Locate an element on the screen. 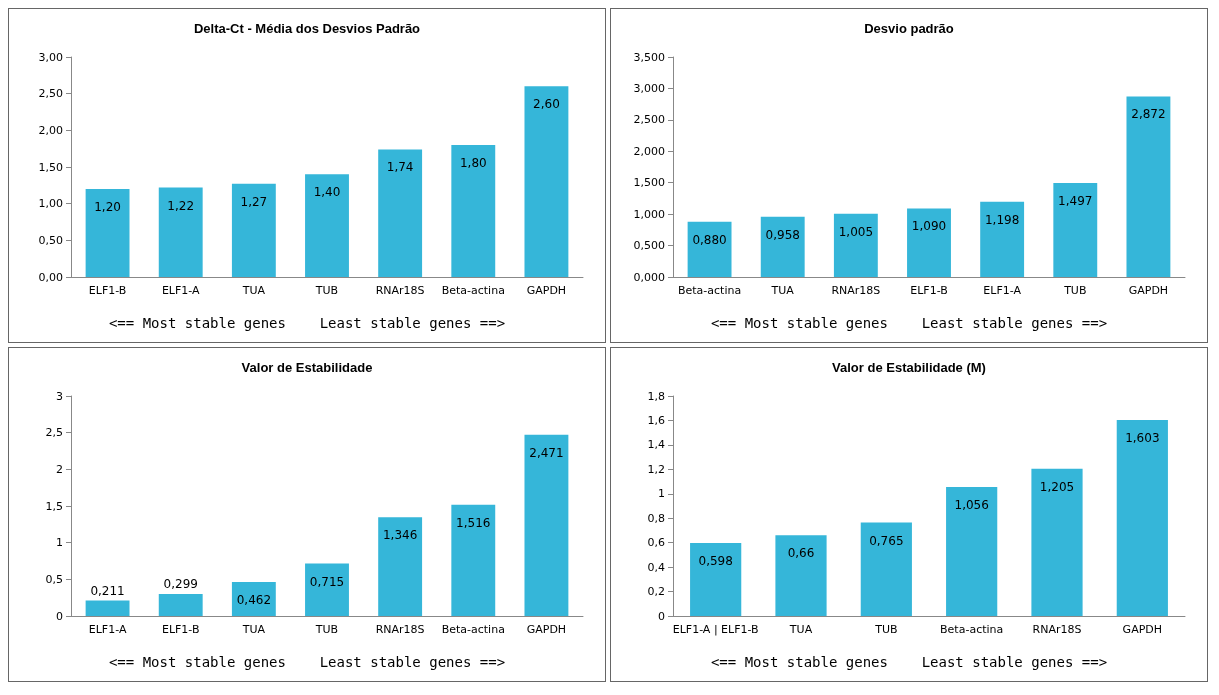 This screenshot has height=695, width=1219. data-label: 1,198 is located at coordinates (1002, 219).